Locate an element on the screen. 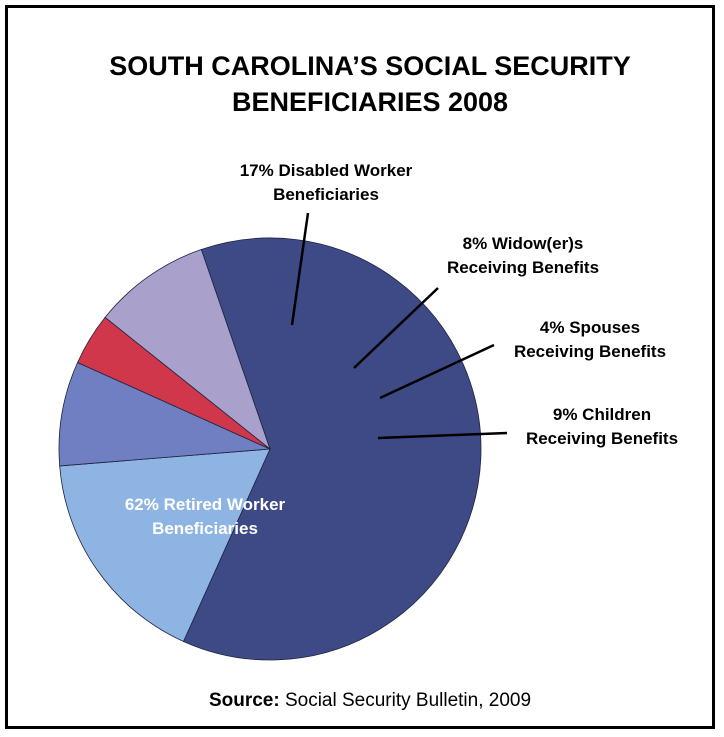 Image resolution: width=724 pixels, height=737 pixels. leader-line-widow-er-s-receiving-benefits is located at coordinates (396, 328).